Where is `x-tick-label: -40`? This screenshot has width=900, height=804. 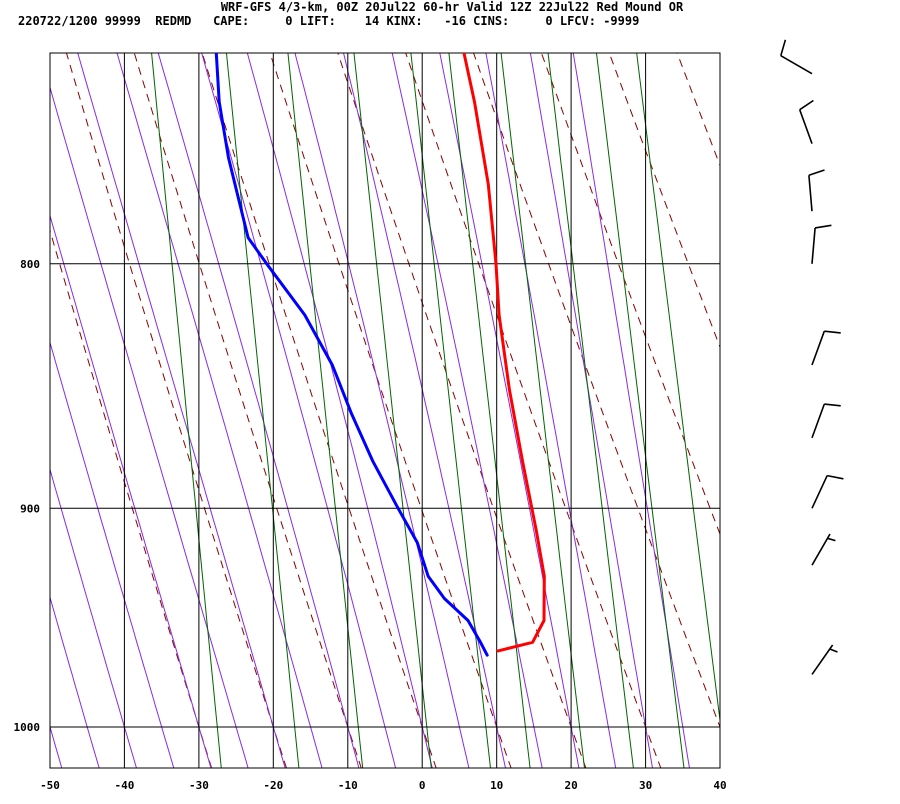
x-tick-label: -40 is located at coordinates (124, 785).